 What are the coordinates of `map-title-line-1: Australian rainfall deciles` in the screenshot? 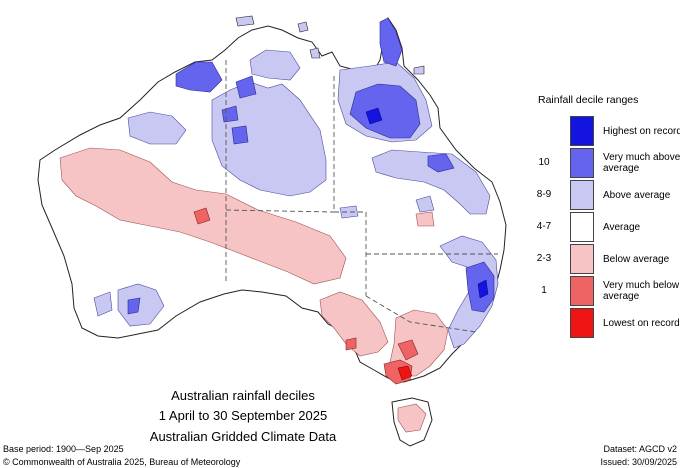 It's located at (243, 395).